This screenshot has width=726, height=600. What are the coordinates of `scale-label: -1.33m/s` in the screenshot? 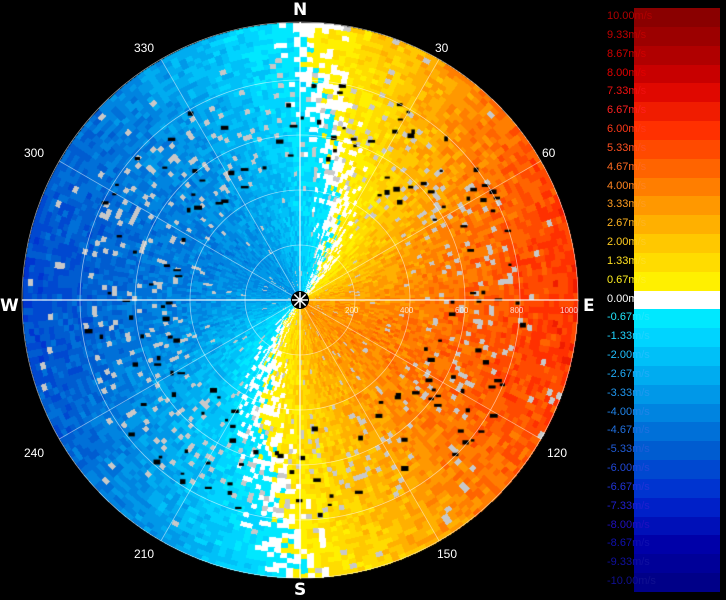 It's located at (628, 336).